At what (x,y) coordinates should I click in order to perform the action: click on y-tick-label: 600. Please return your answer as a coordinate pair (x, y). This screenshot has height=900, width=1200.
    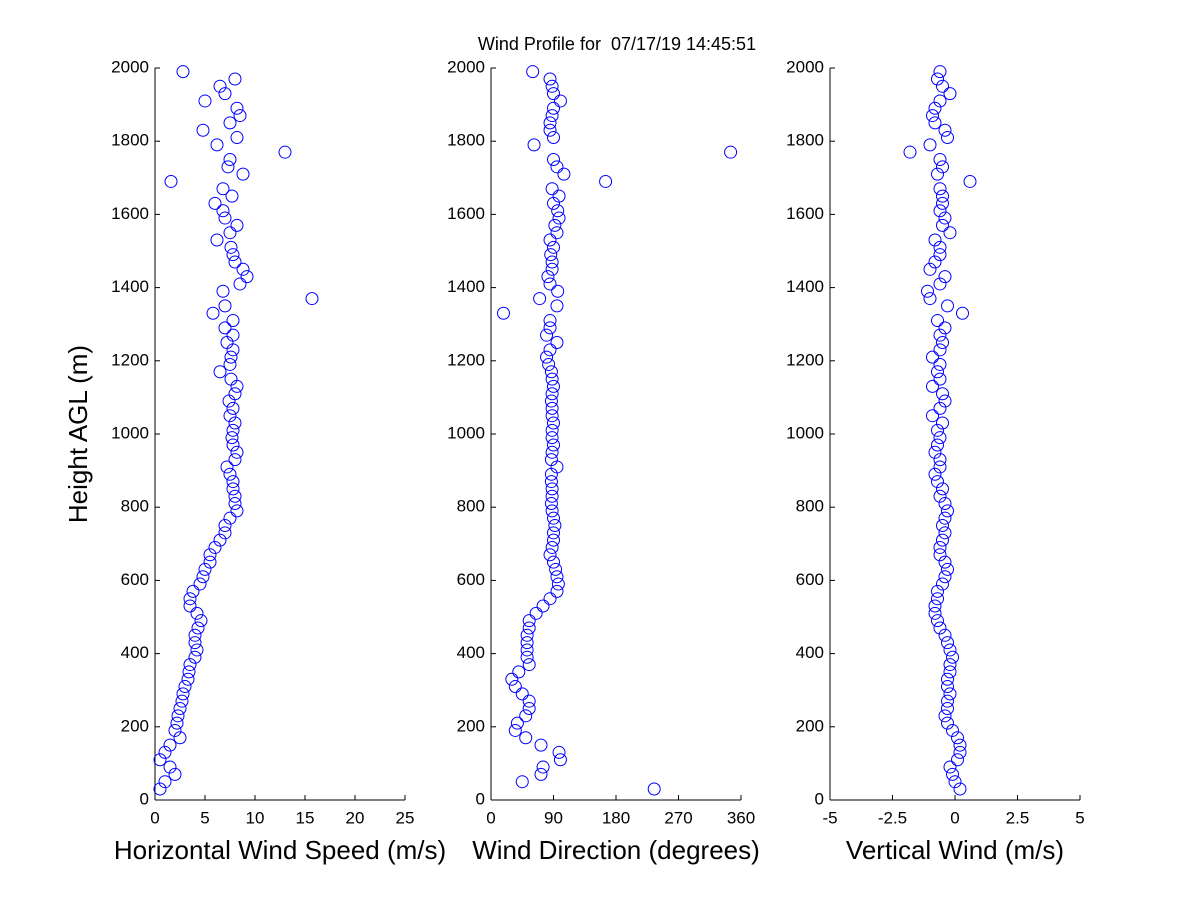
    Looking at the image, I should click on (135, 579).